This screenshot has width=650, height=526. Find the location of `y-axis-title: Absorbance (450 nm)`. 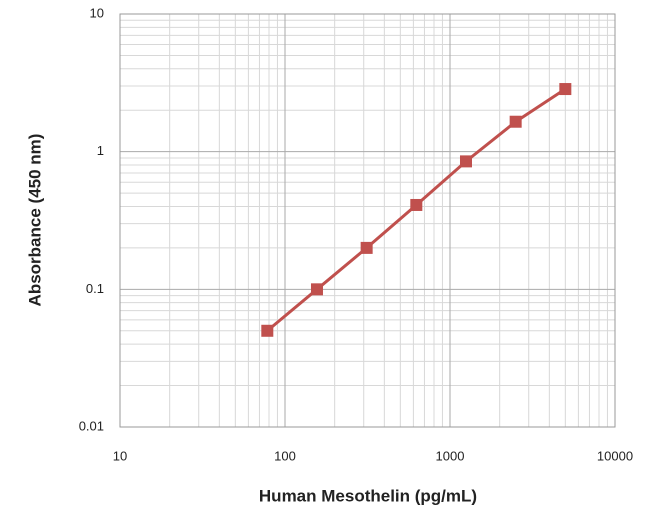

y-axis-title: Absorbance (450 nm) is located at coordinates (34, 220).